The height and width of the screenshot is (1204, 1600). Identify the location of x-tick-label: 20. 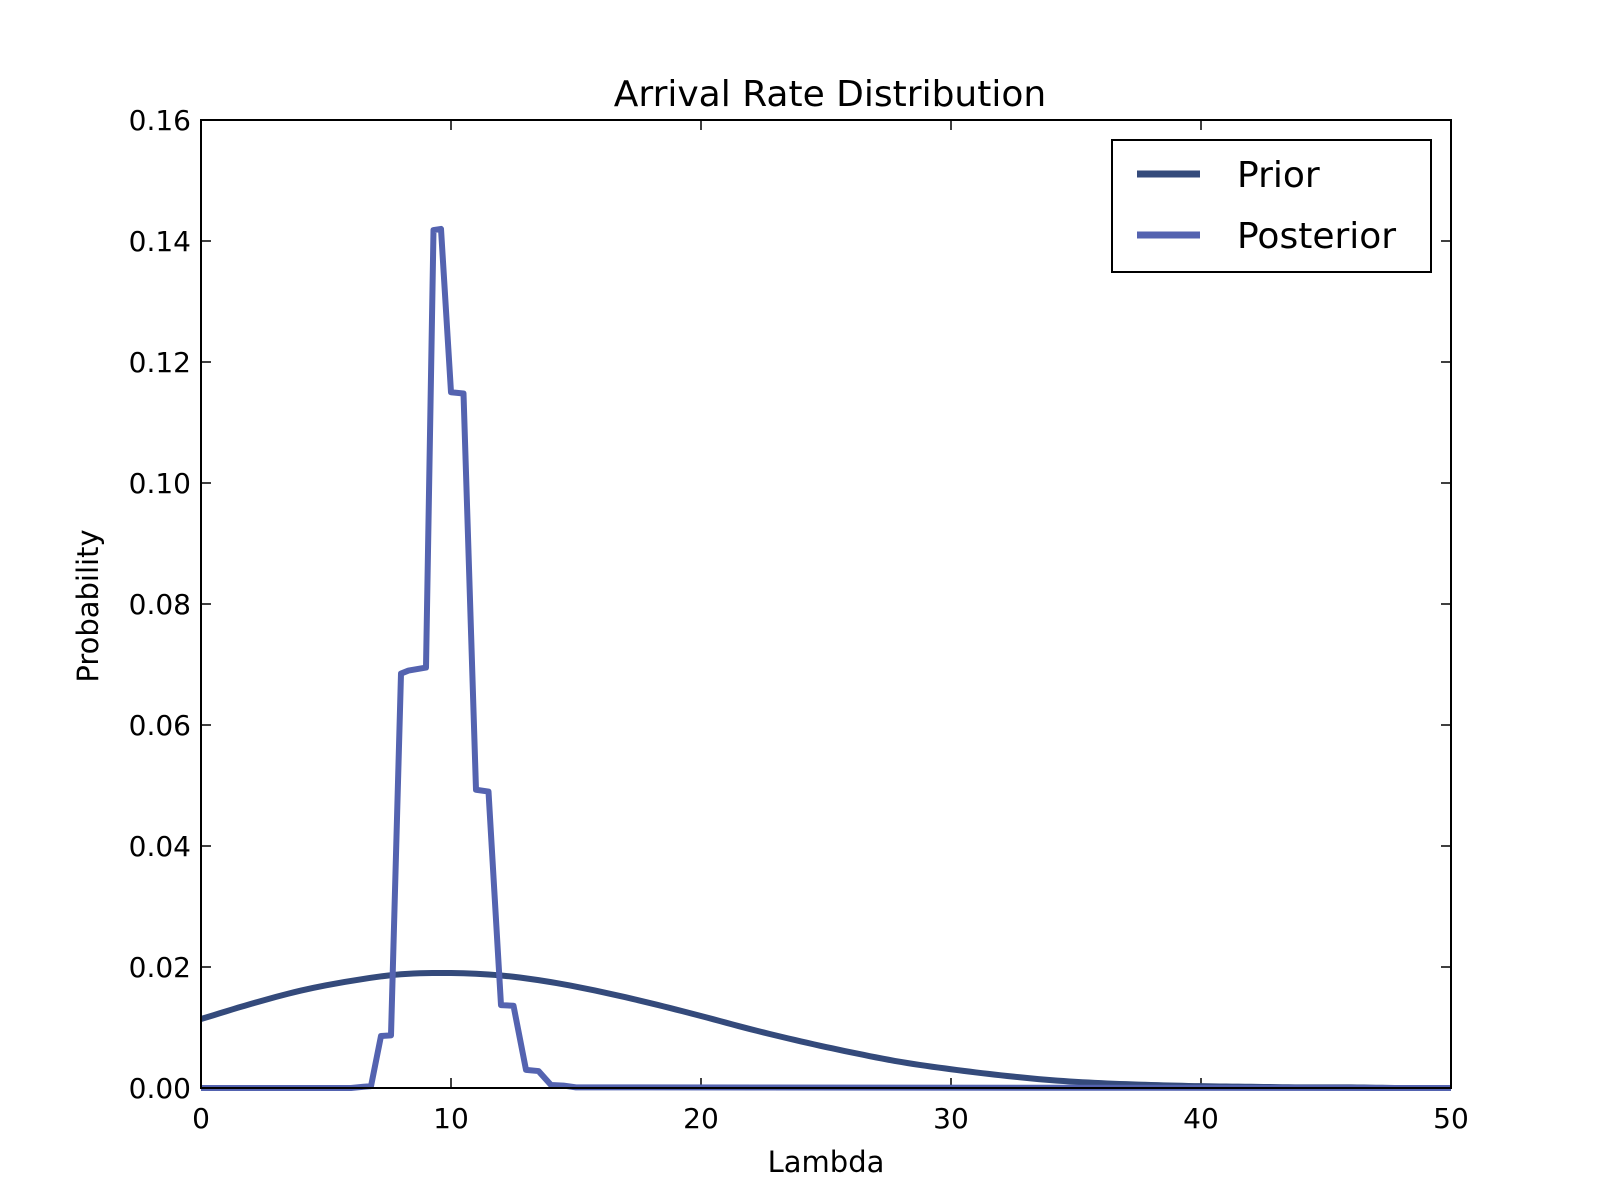
(701, 1118).